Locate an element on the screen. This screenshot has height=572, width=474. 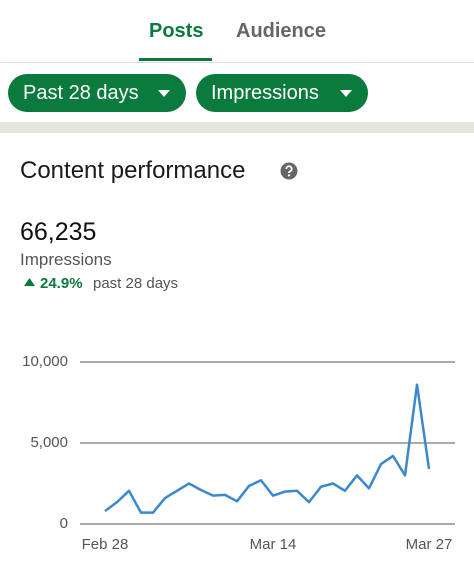
up-arrow is located at coordinates (29, 282).